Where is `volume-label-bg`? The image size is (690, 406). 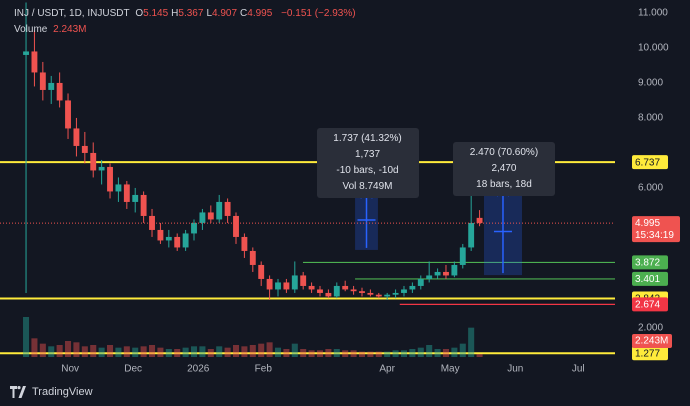 volume-label-bg is located at coordinates (652, 341).